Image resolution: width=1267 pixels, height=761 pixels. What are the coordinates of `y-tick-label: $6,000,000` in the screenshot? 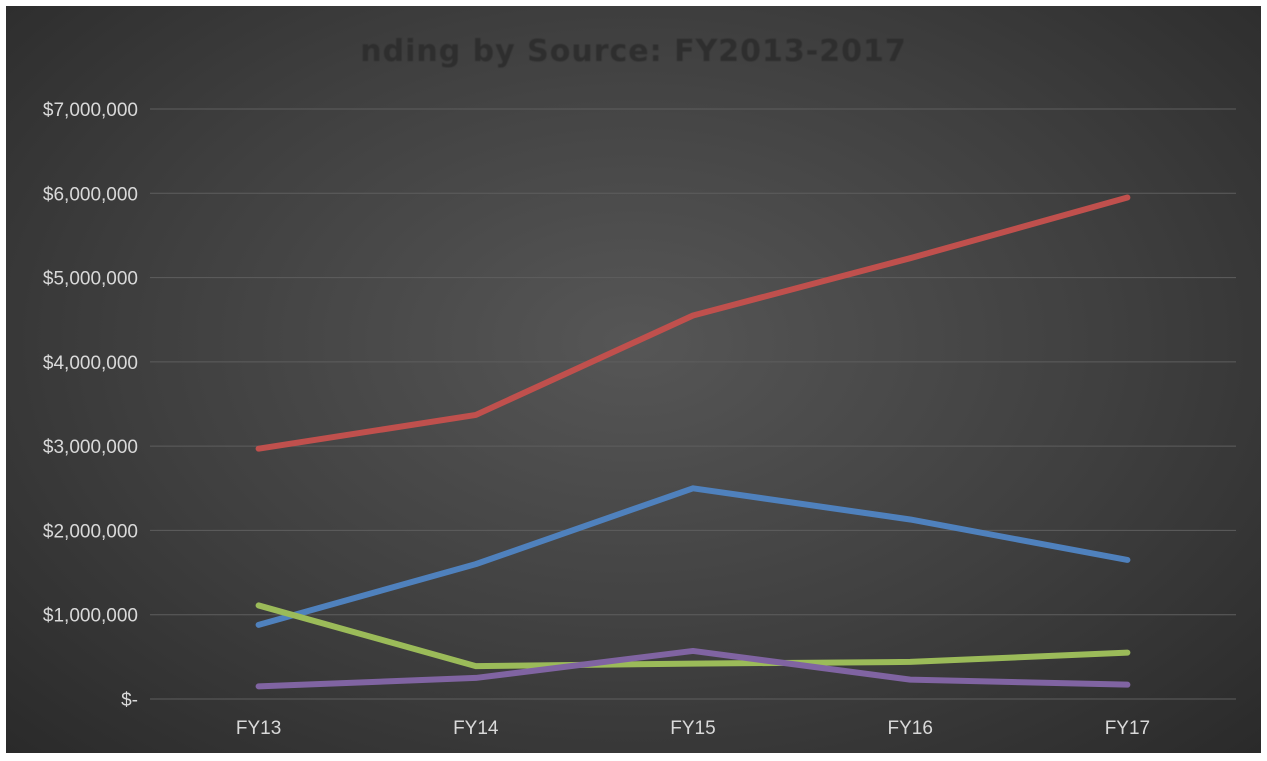 It's located at (90, 194).